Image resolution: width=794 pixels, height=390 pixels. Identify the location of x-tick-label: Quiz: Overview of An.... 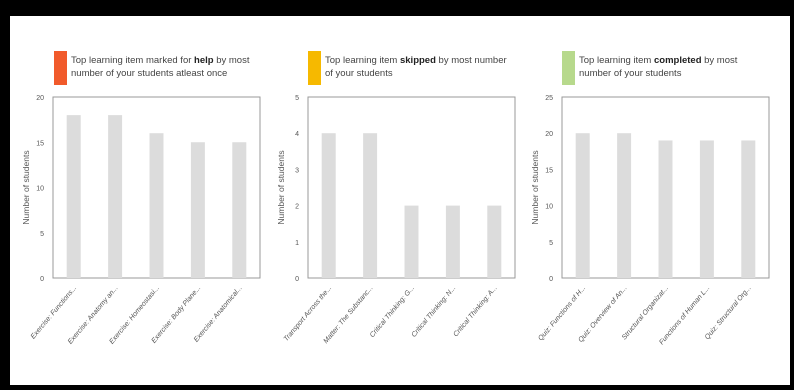
(602, 314).